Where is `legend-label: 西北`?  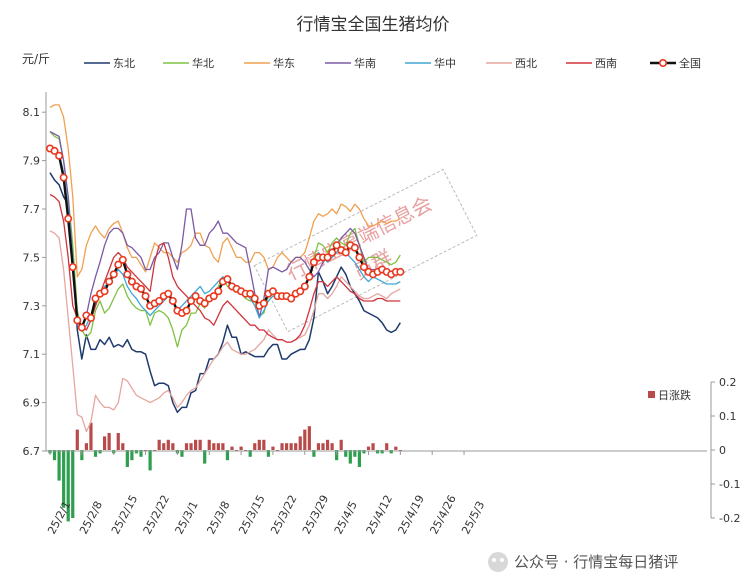
legend-label: 西北 is located at coordinates (526, 63).